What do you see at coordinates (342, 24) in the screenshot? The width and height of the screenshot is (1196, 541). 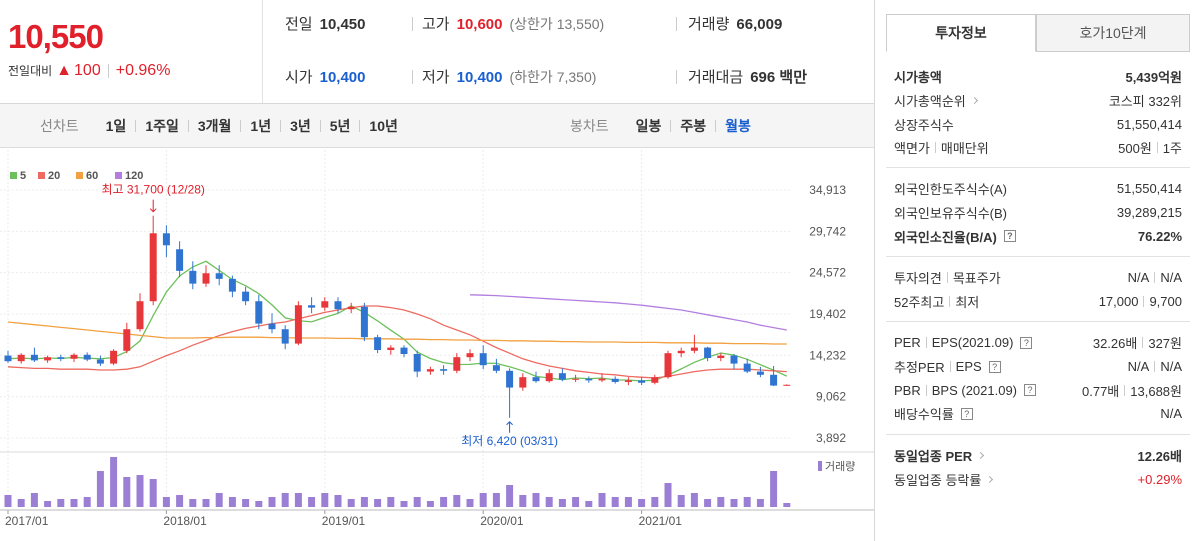 I see `stat-value: 10,450` at bounding box center [342, 24].